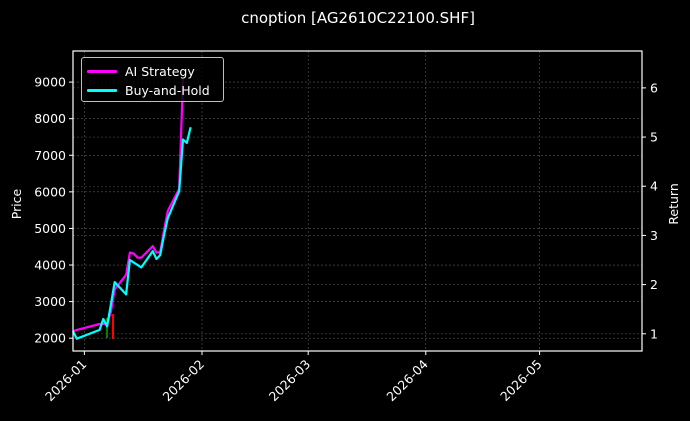  Describe the element at coordinates (50, 118) in the screenshot. I see `left-tick-label: 8000` at that location.